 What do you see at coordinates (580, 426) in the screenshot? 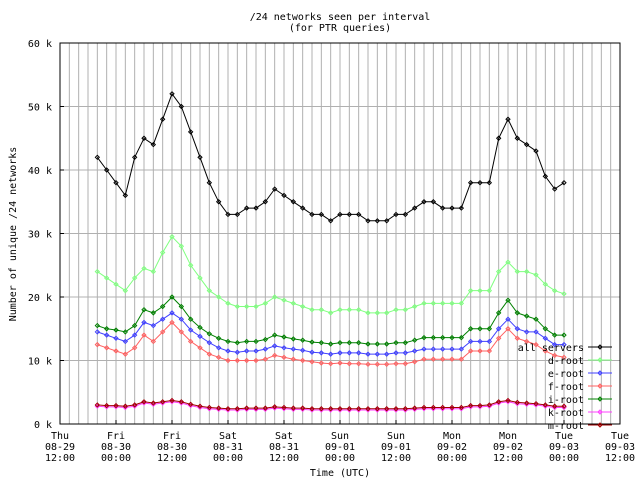
I see `legend-item: m-root` at bounding box center [580, 426].